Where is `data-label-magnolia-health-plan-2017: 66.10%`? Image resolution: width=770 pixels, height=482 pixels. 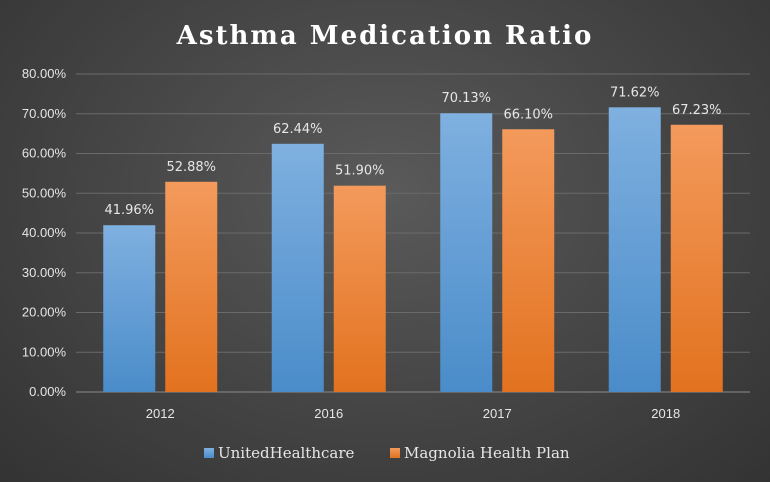
data-label-magnolia-health-plan-2017: 66.10% is located at coordinates (528, 114).